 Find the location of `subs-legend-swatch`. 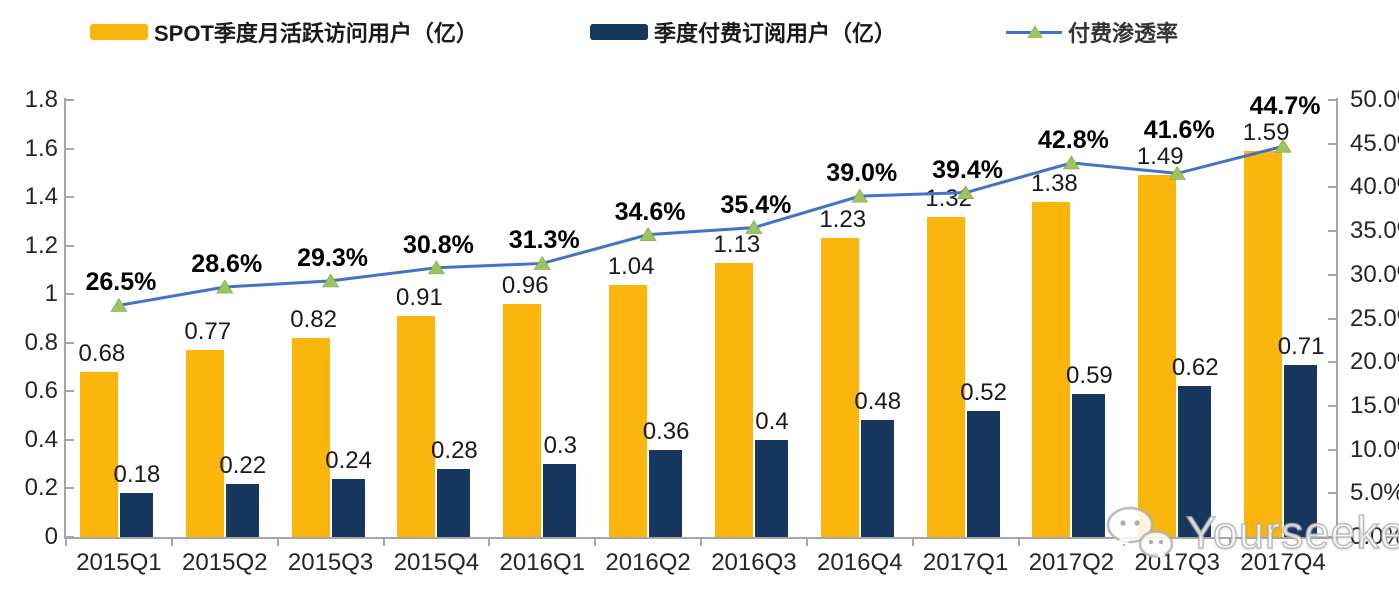

subs-legend-swatch is located at coordinates (619, 32).